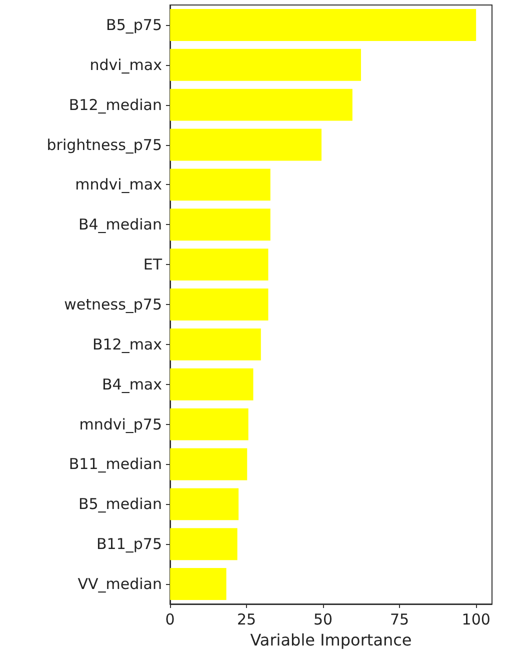 This screenshot has width=514, height=666. Describe the element at coordinates (120, 225) in the screenshot. I see `y-tick-label: B4_median` at that location.